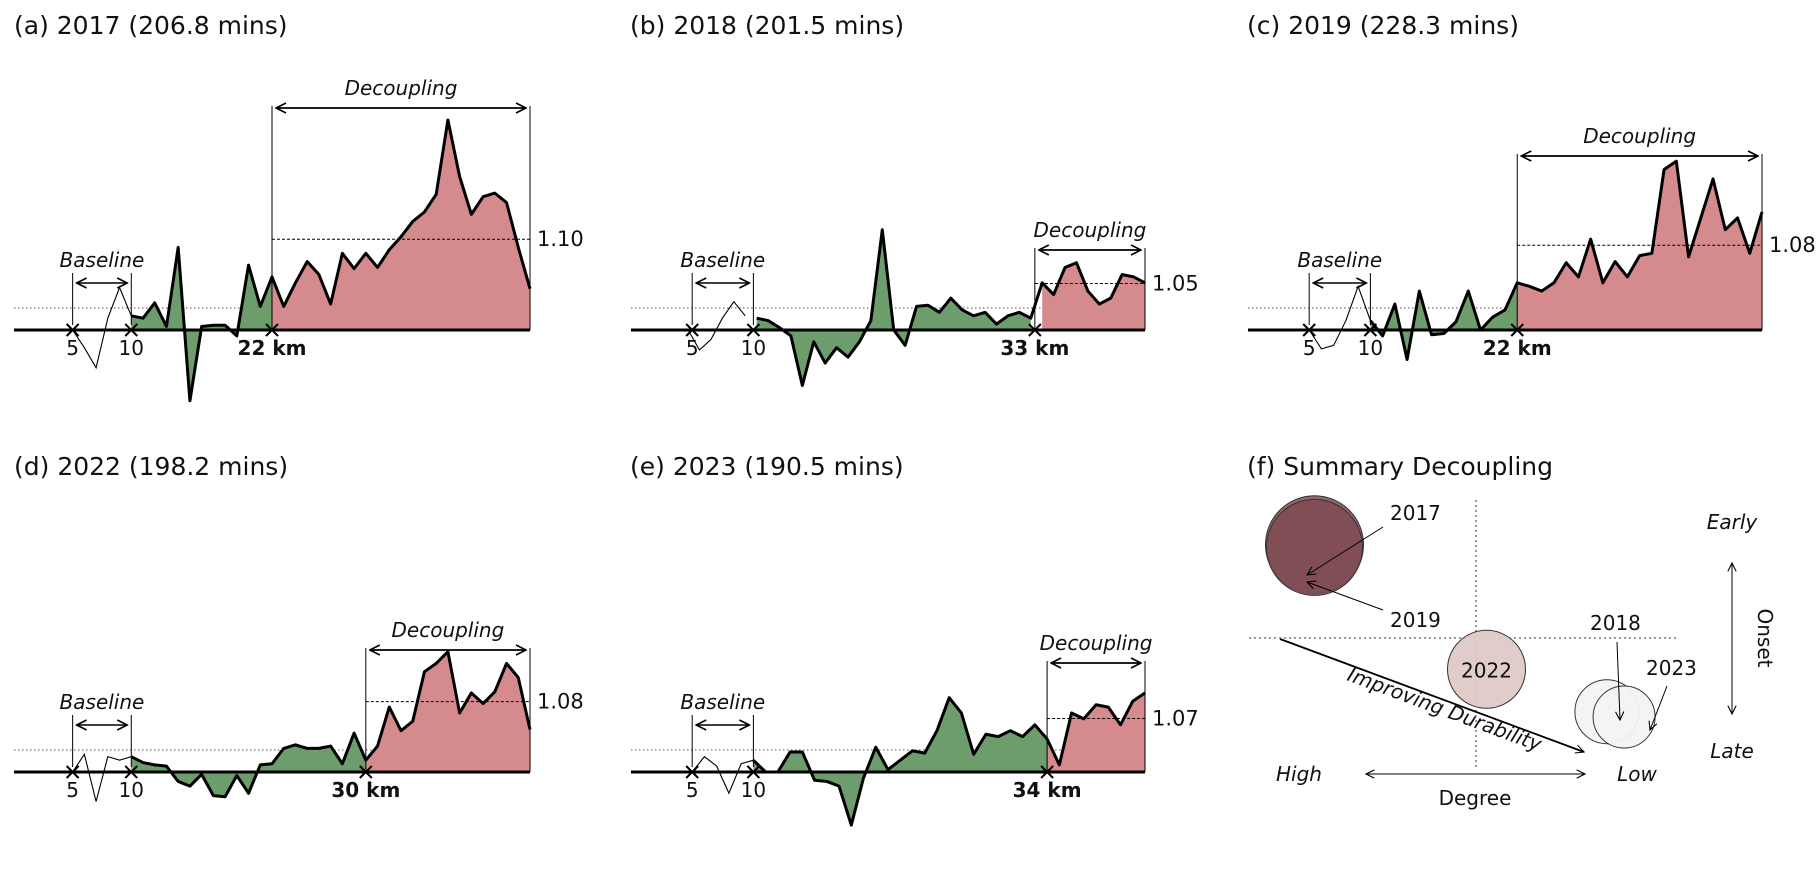 The image size is (1817, 870). Describe the element at coordinates (1624, 717) in the screenshot. I see `bubble-2023` at that location.